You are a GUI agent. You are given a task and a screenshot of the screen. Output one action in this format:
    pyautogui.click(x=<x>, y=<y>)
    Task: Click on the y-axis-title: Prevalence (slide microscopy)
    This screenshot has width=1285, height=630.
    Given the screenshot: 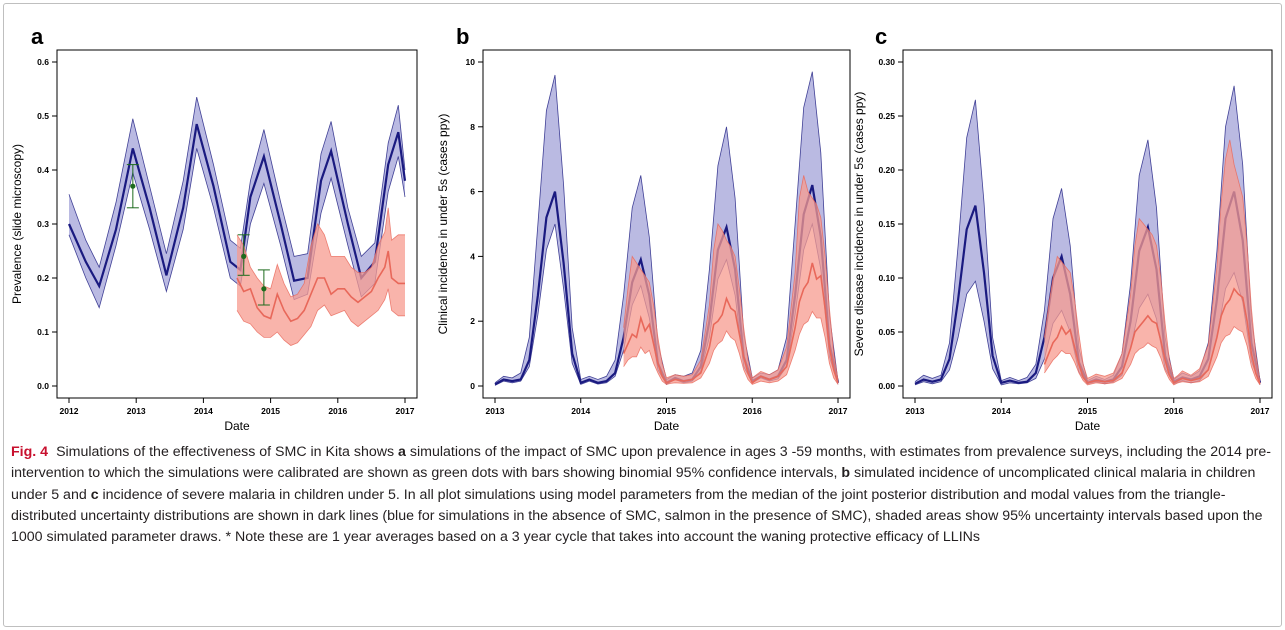 What is the action you would take?
    pyautogui.click(x=17, y=224)
    